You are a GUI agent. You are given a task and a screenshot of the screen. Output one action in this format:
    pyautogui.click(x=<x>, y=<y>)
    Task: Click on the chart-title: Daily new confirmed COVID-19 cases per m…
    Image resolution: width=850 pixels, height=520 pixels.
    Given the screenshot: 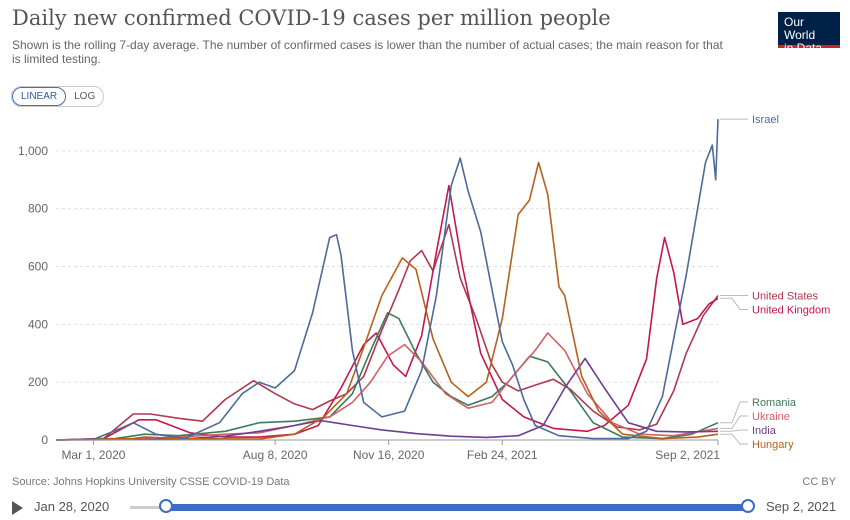 What is the action you would take?
    pyautogui.click(x=311, y=18)
    